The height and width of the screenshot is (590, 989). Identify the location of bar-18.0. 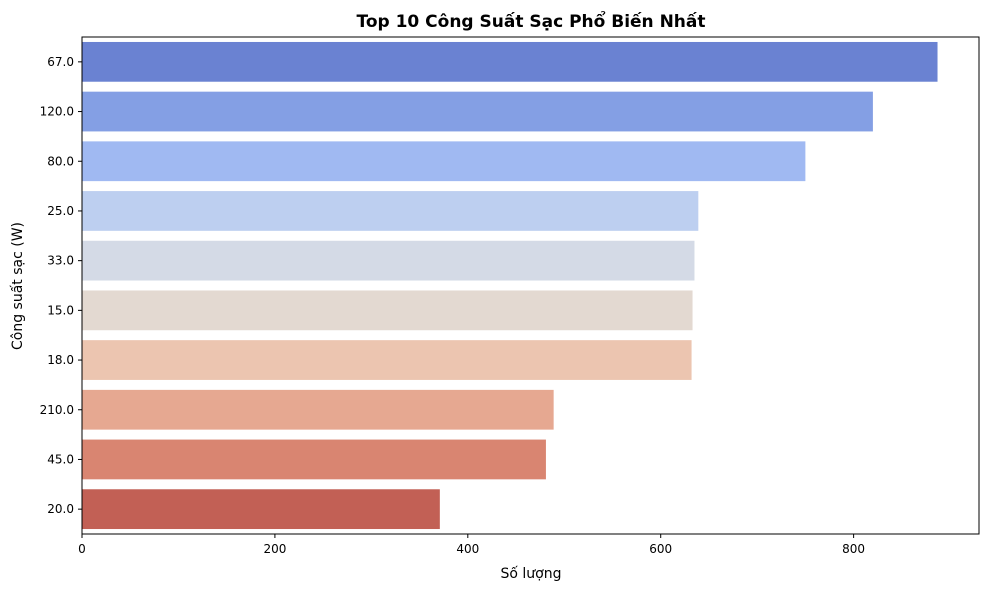
(387, 360).